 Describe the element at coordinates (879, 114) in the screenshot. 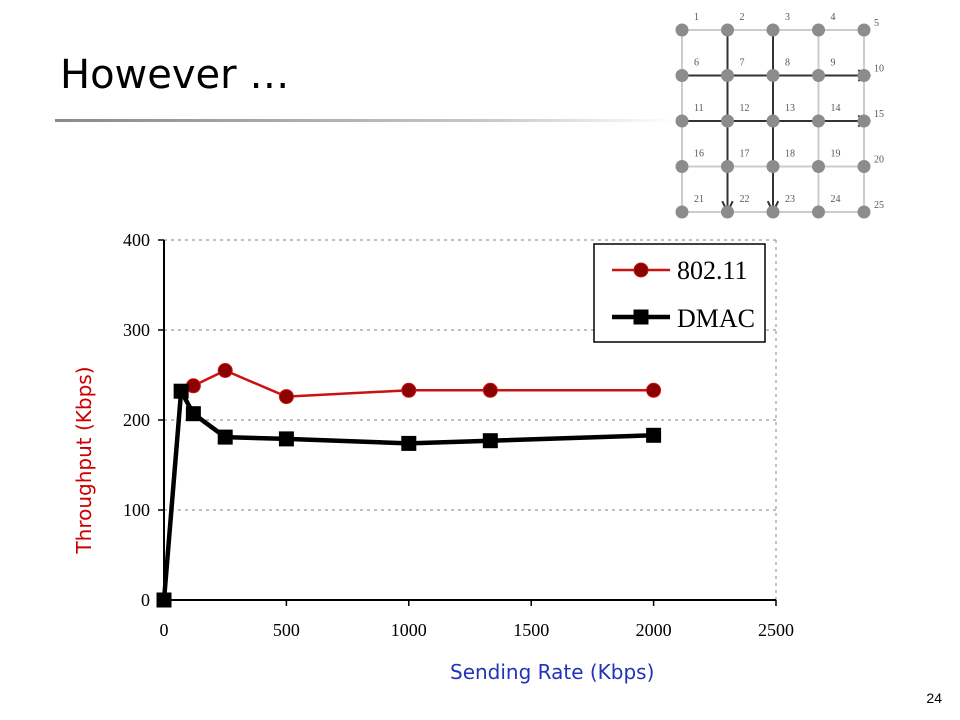

I see `grid-node-label: 15` at that location.